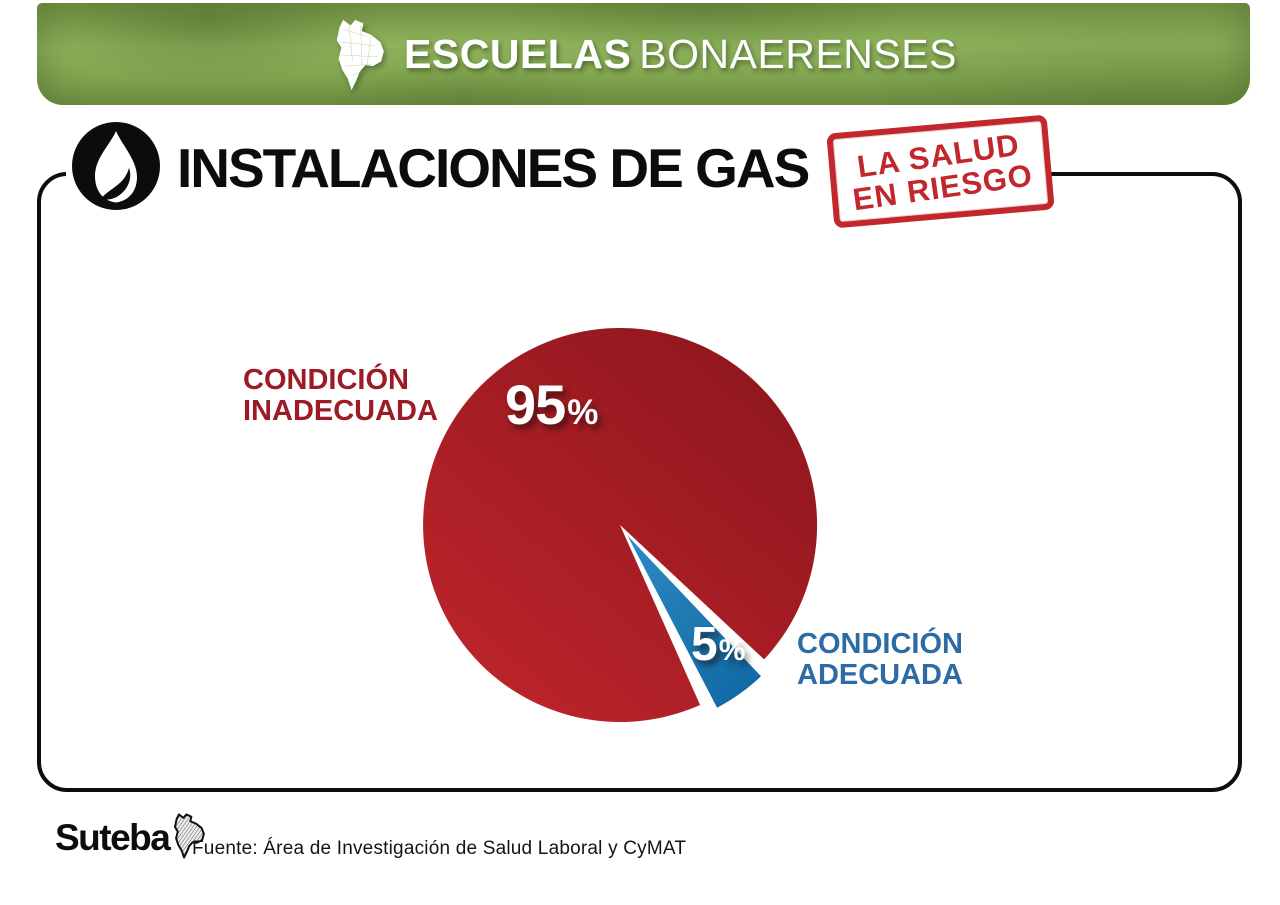 Image resolution: width=1280 pixels, height=905 pixels. I want to click on banner-title: ESCUELAS BONAERENSES, so click(680, 54).